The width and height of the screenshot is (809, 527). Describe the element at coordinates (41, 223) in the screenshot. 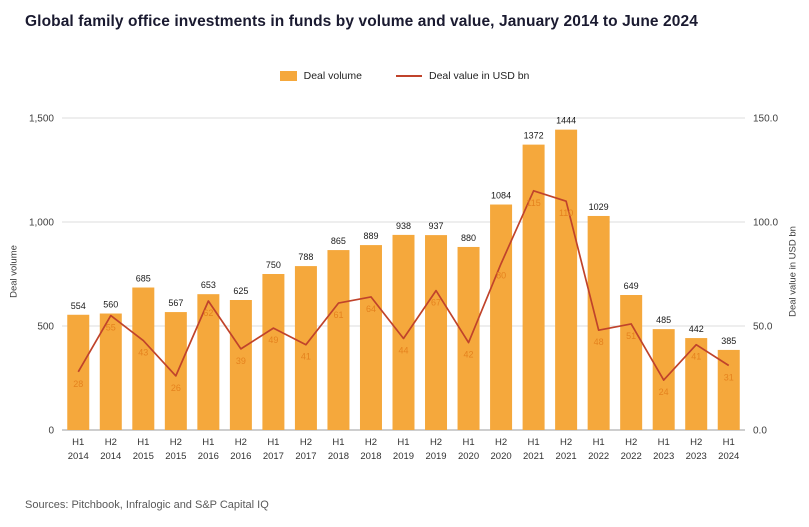

I see `left-axis-tick-label: 1,000` at that location.